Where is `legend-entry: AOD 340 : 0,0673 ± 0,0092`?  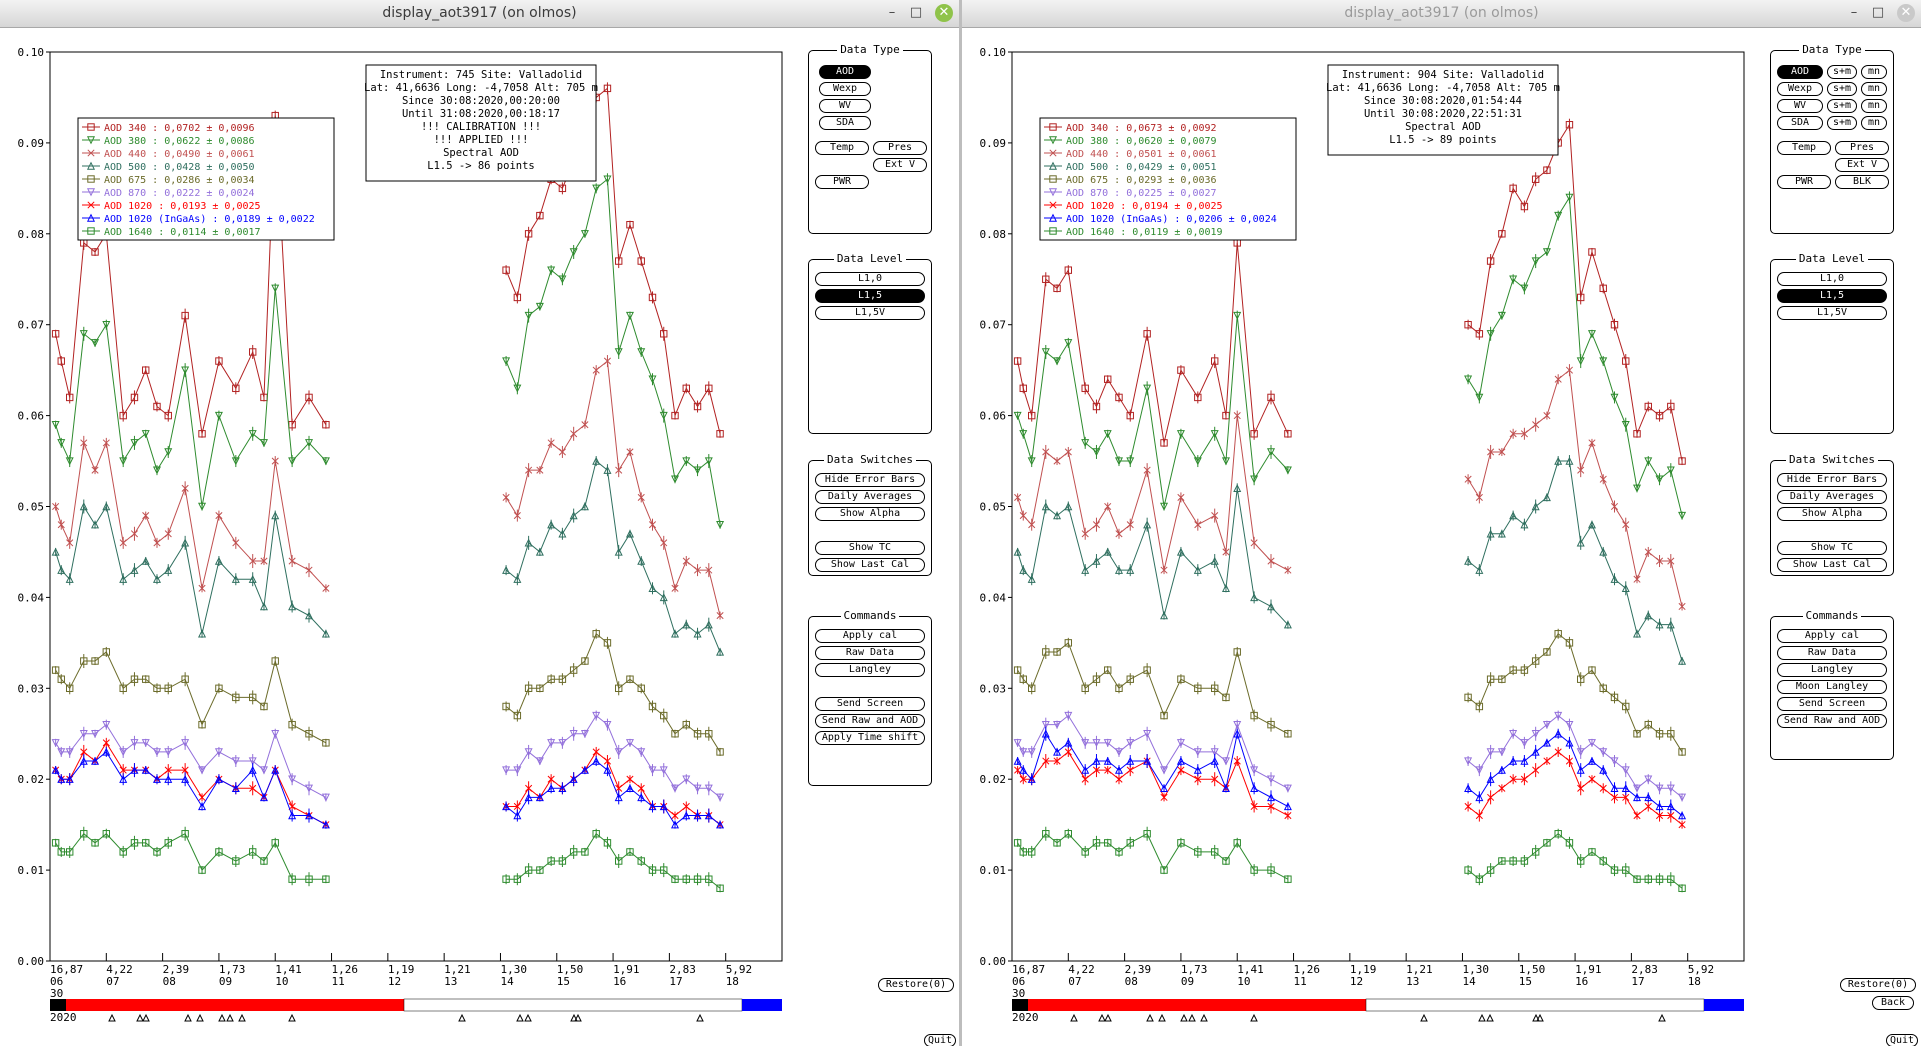
legend-entry: AOD 340 : 0,0673 ± 0,0092 is located at coordinates (1141, 128).